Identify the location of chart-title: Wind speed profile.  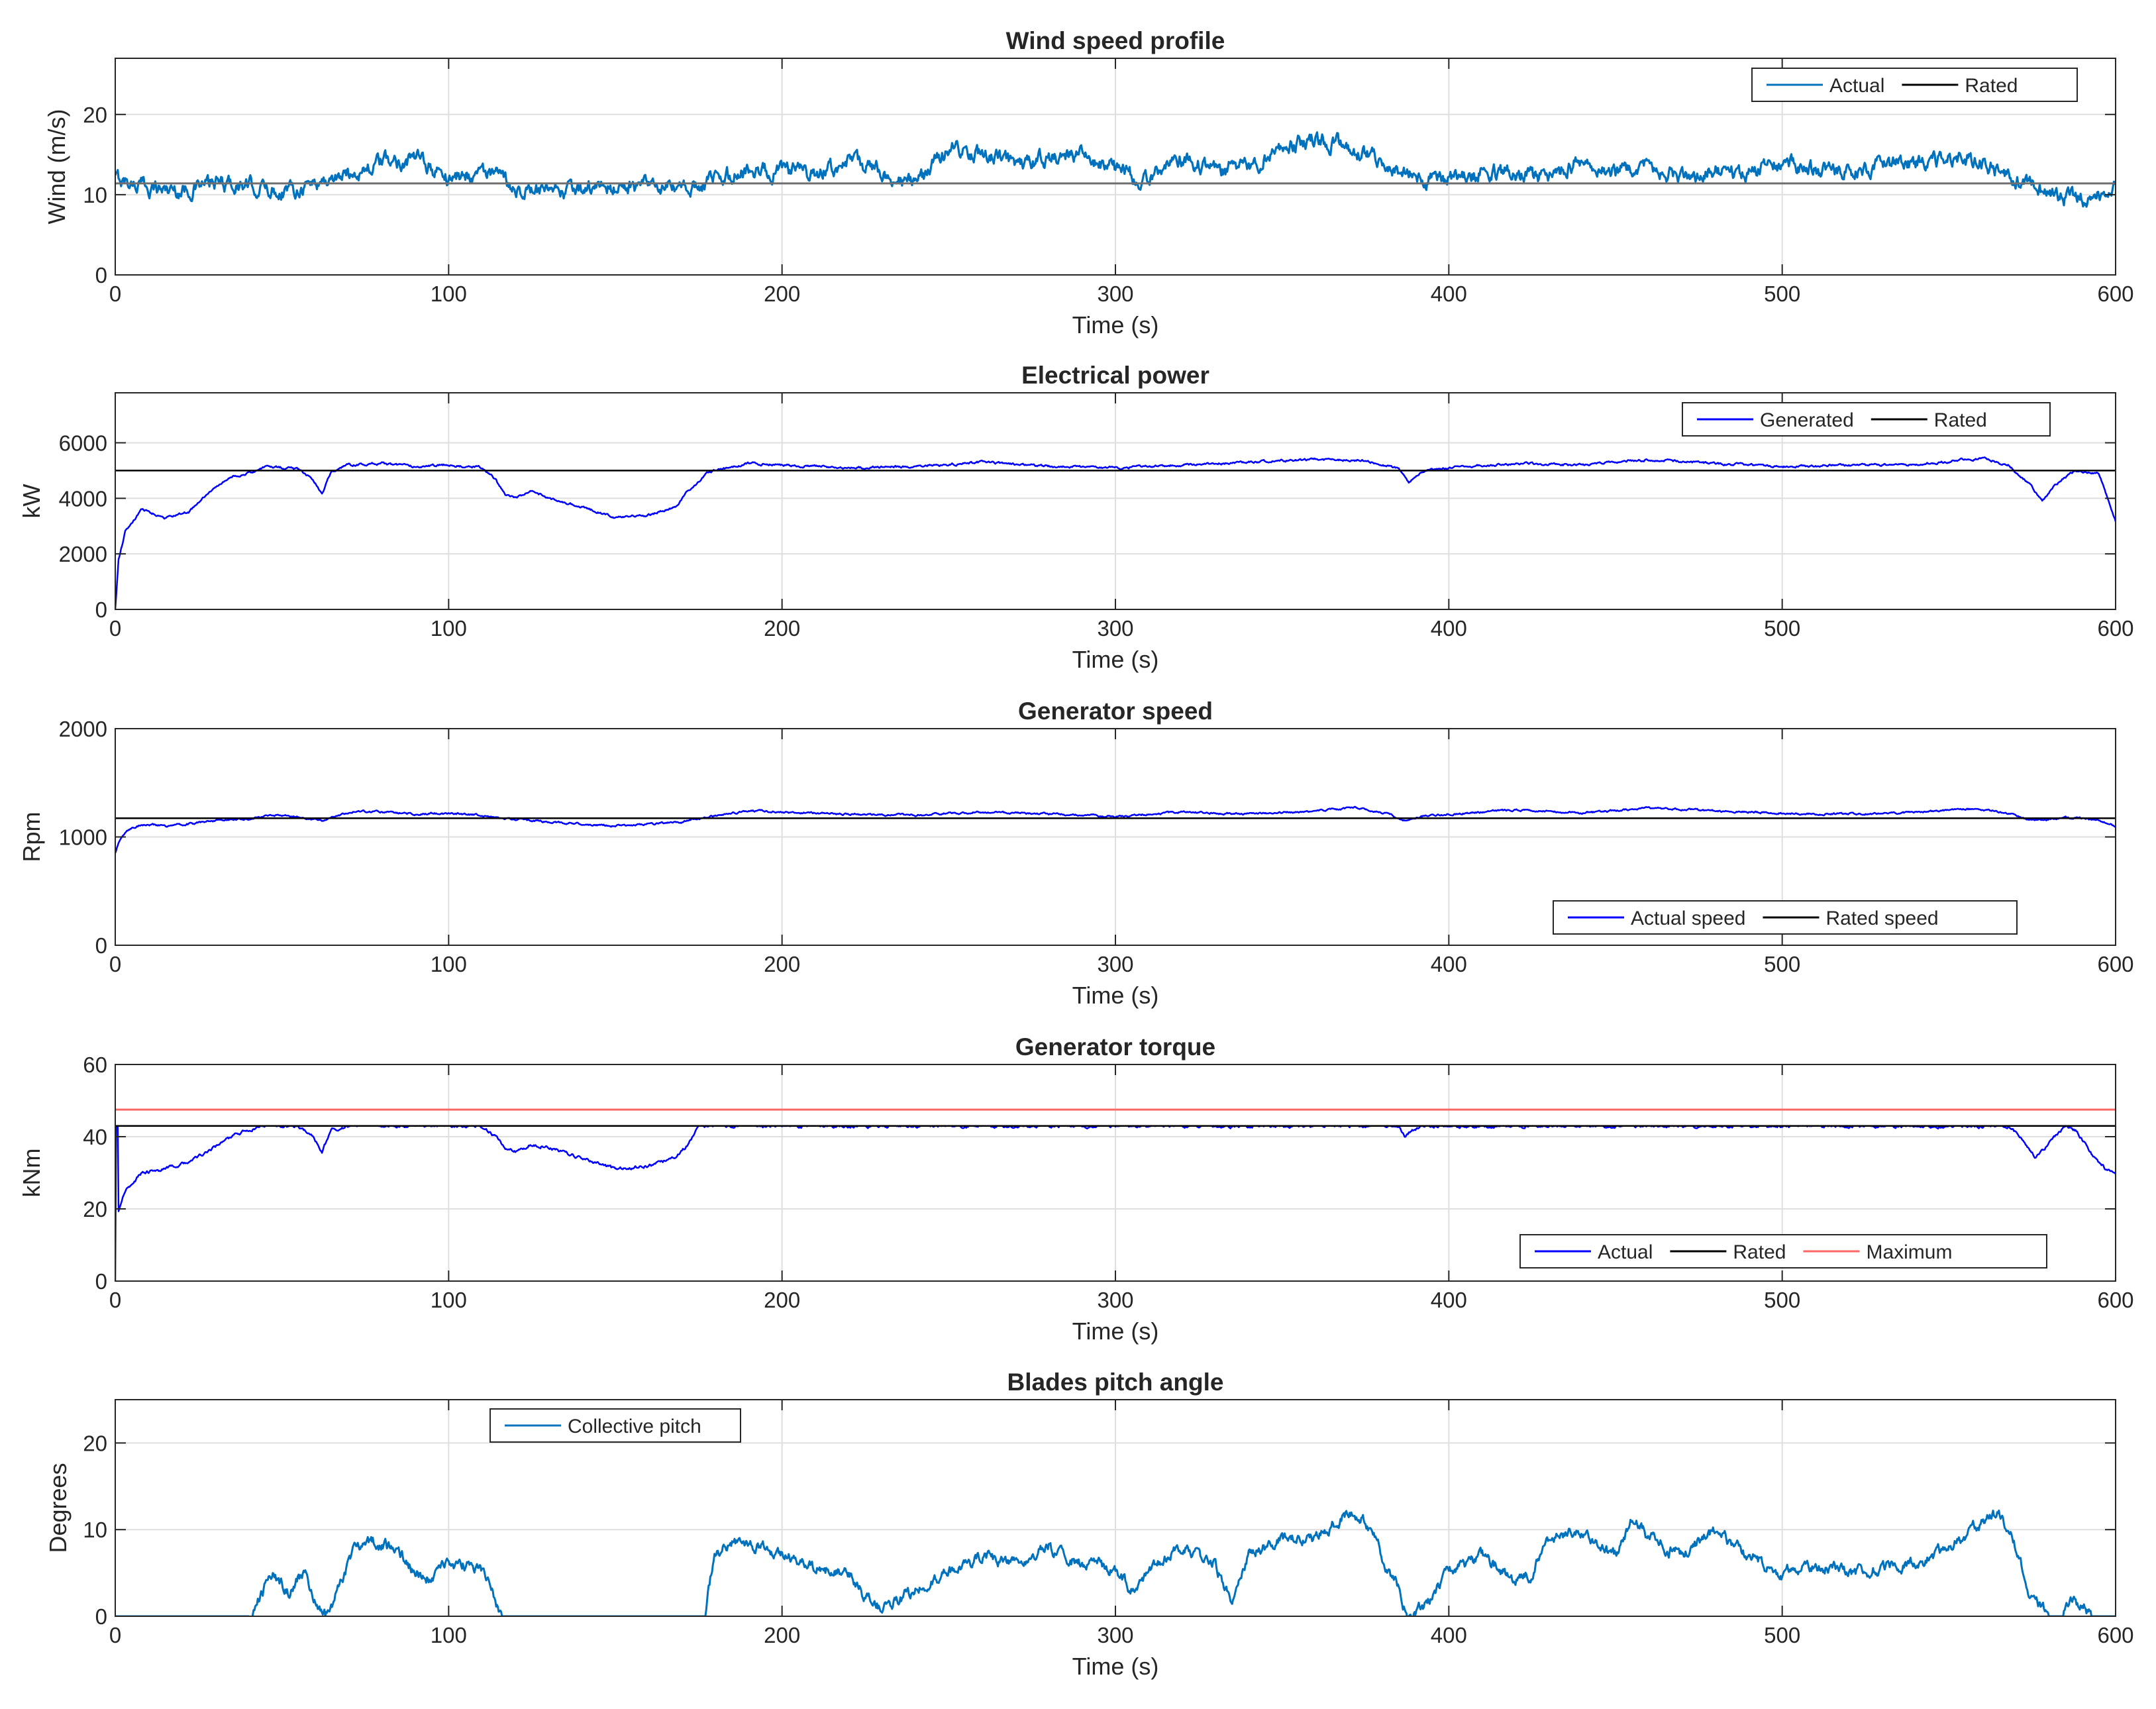
(1116, 40).